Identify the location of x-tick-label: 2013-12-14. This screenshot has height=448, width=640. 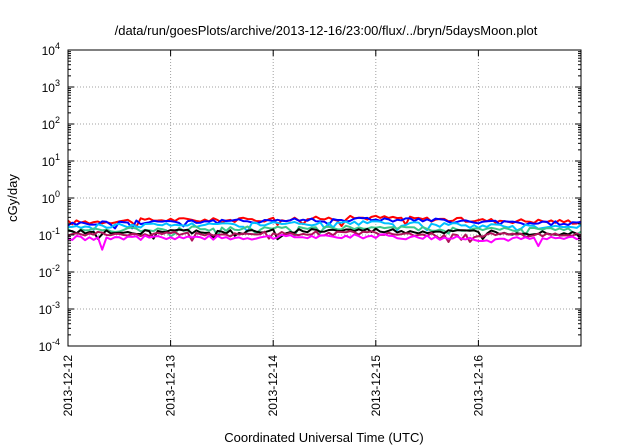
(273, 386).